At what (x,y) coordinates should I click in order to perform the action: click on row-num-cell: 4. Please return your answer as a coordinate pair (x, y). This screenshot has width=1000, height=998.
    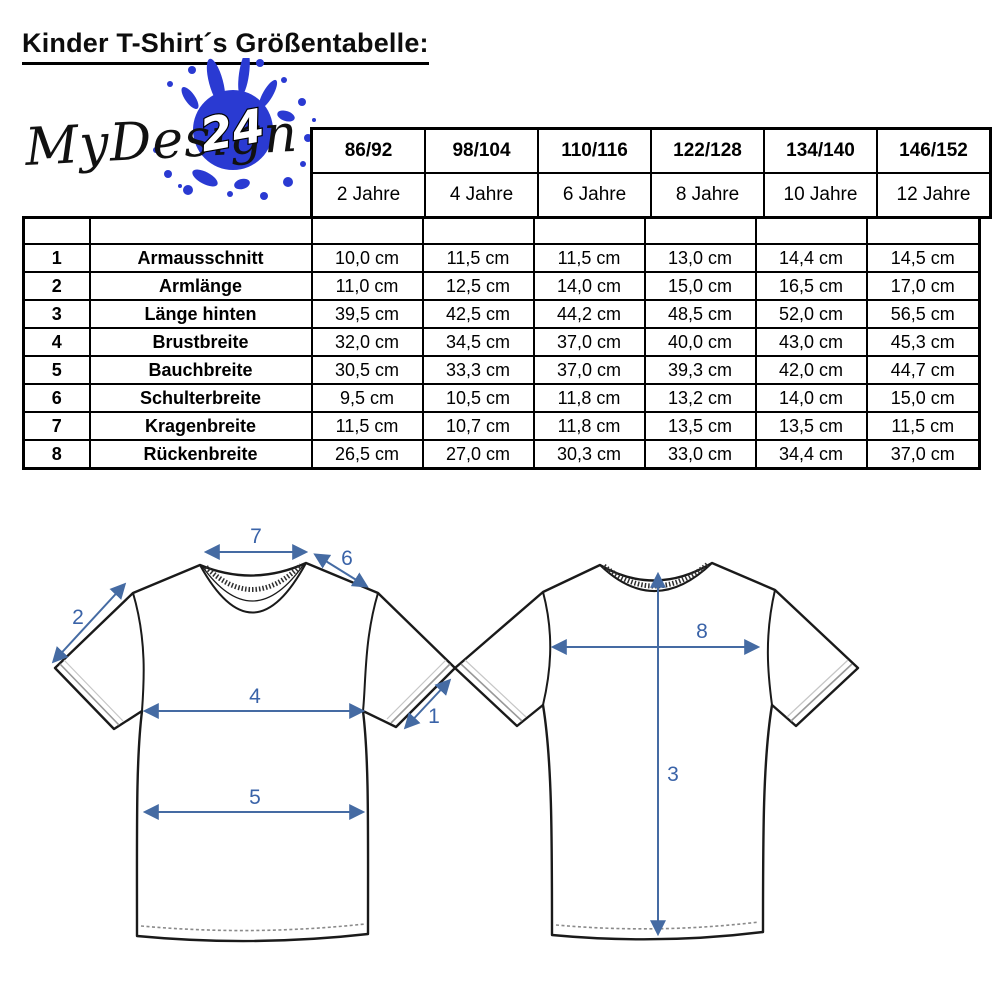
    Looking at the image, I should click on (56, 342).